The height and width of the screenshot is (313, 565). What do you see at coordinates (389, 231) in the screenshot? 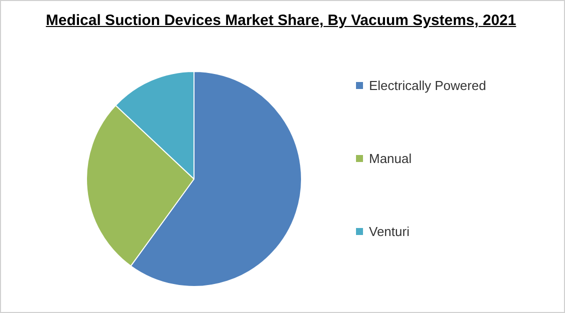
I see `legend-label: Venturi` at bounding box center [389, 231].